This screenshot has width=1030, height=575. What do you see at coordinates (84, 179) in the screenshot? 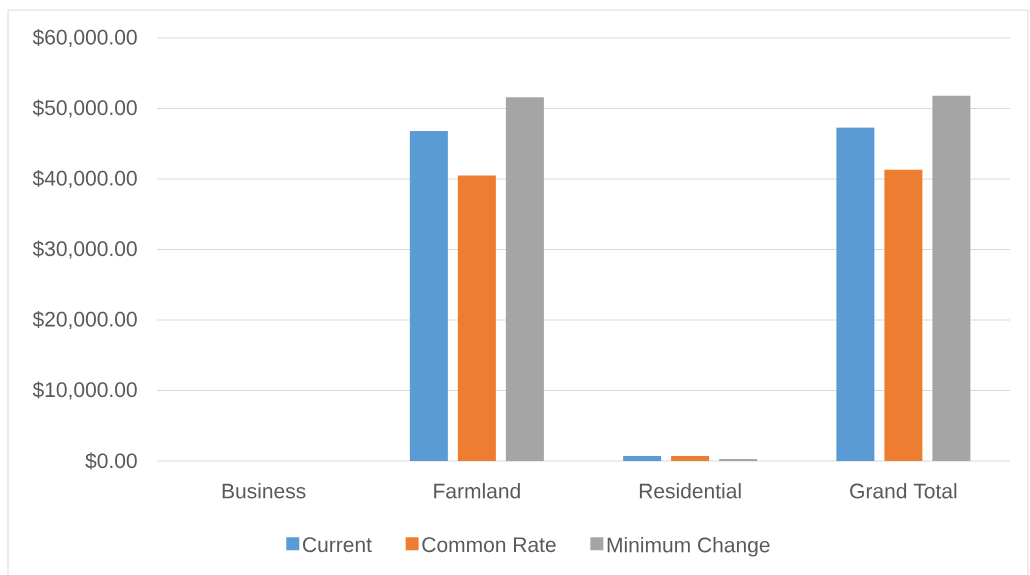
I see `y-tick-label: $40,000.00` at bounding box center [84, 179].